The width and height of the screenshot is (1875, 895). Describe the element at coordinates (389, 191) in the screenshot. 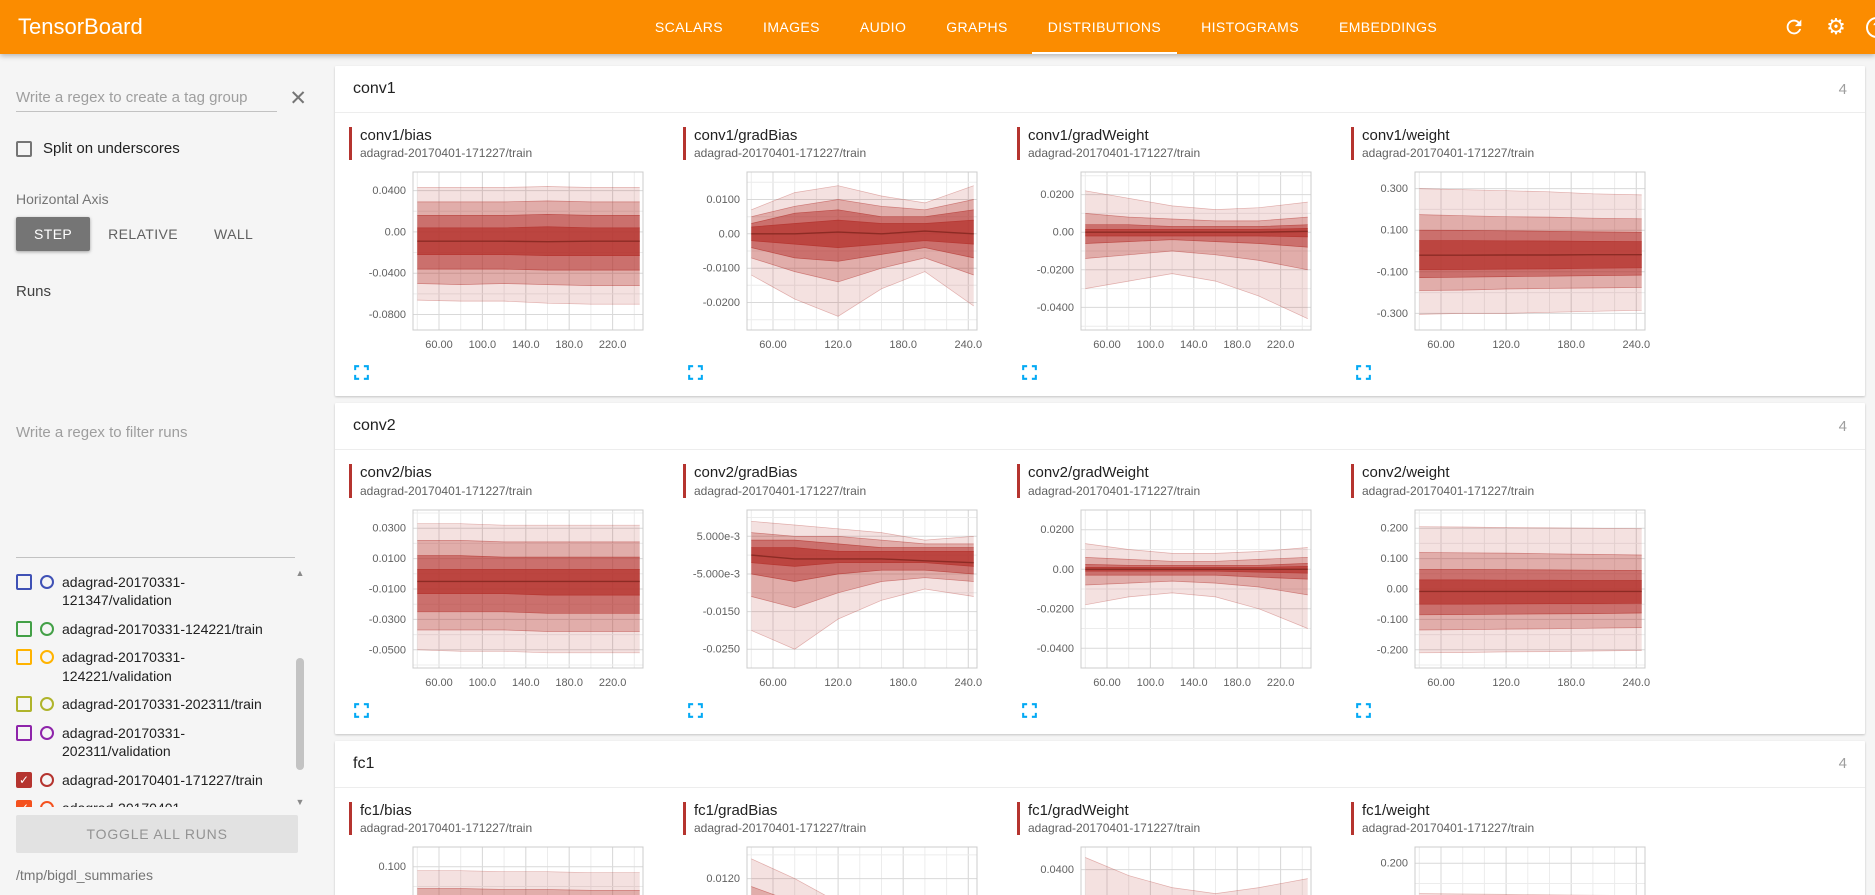

I see `svg-text: 0.0400` at that location.